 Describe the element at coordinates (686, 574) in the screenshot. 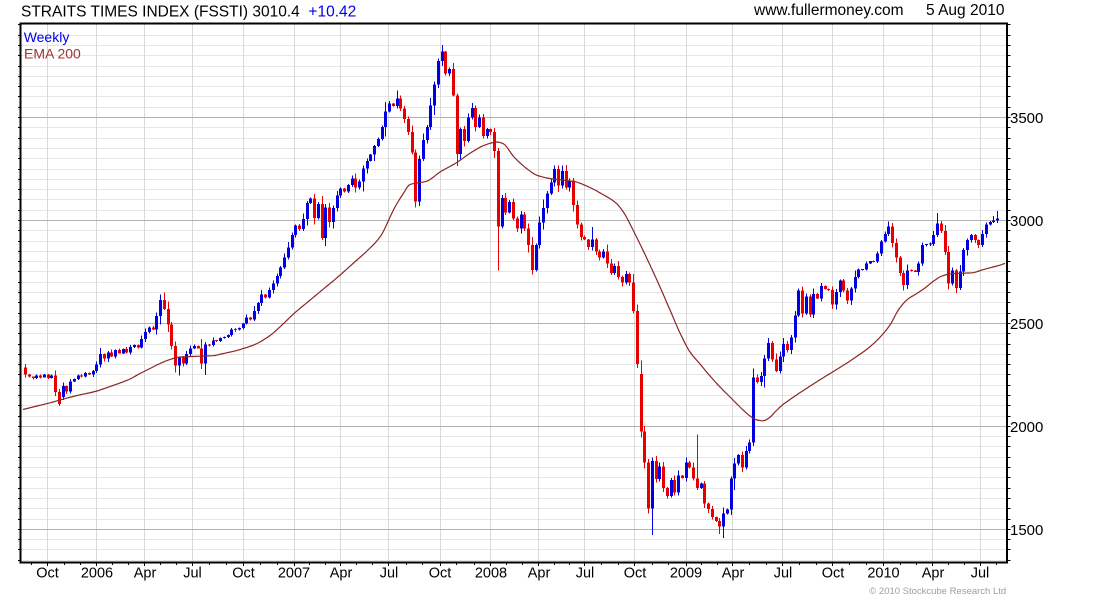

I see `svg-text: 2009` at that location.